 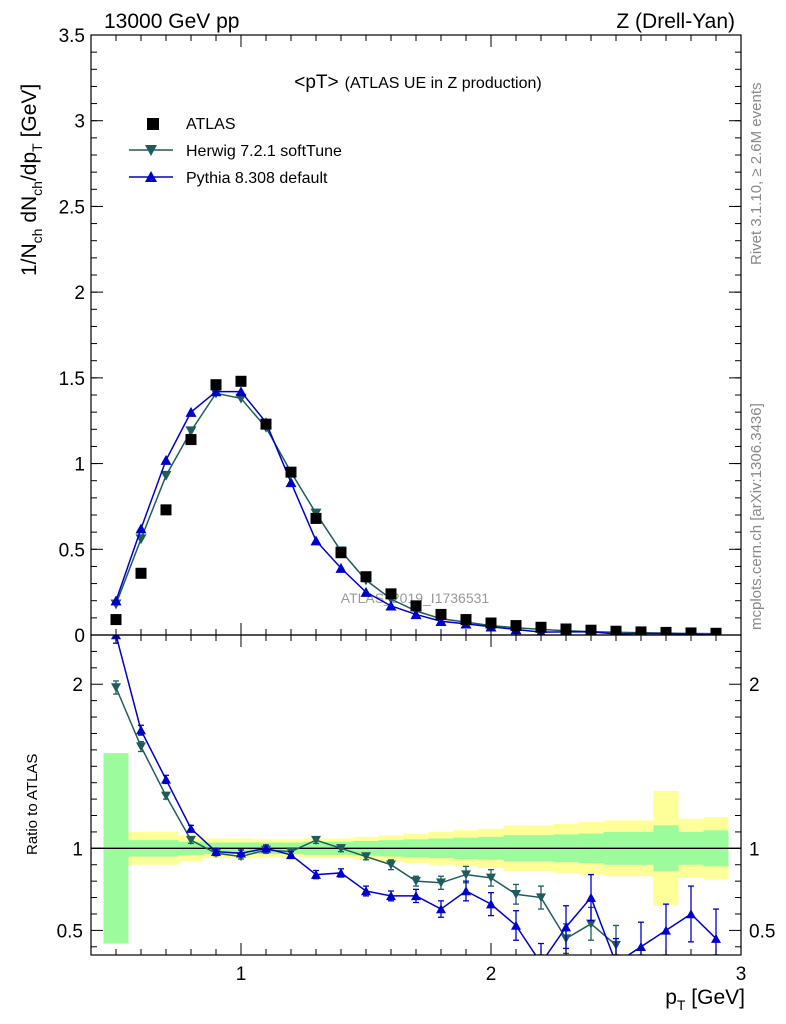 I want to click on legend-atlas-label: ATLAS, so click(x=211, y=124).